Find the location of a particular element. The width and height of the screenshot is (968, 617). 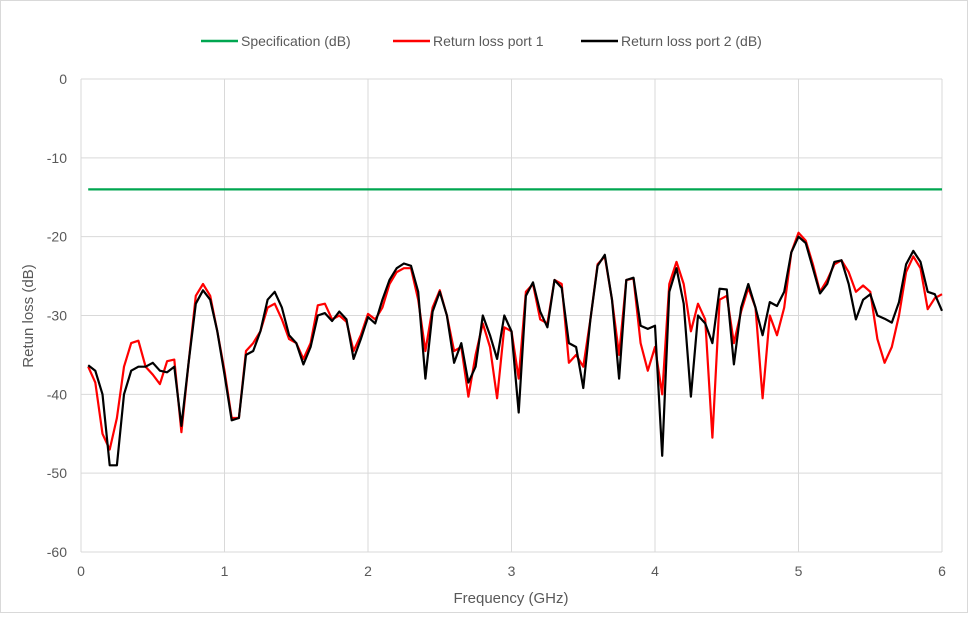

x-tick-label: 4 is located at coordinates (655, 571).